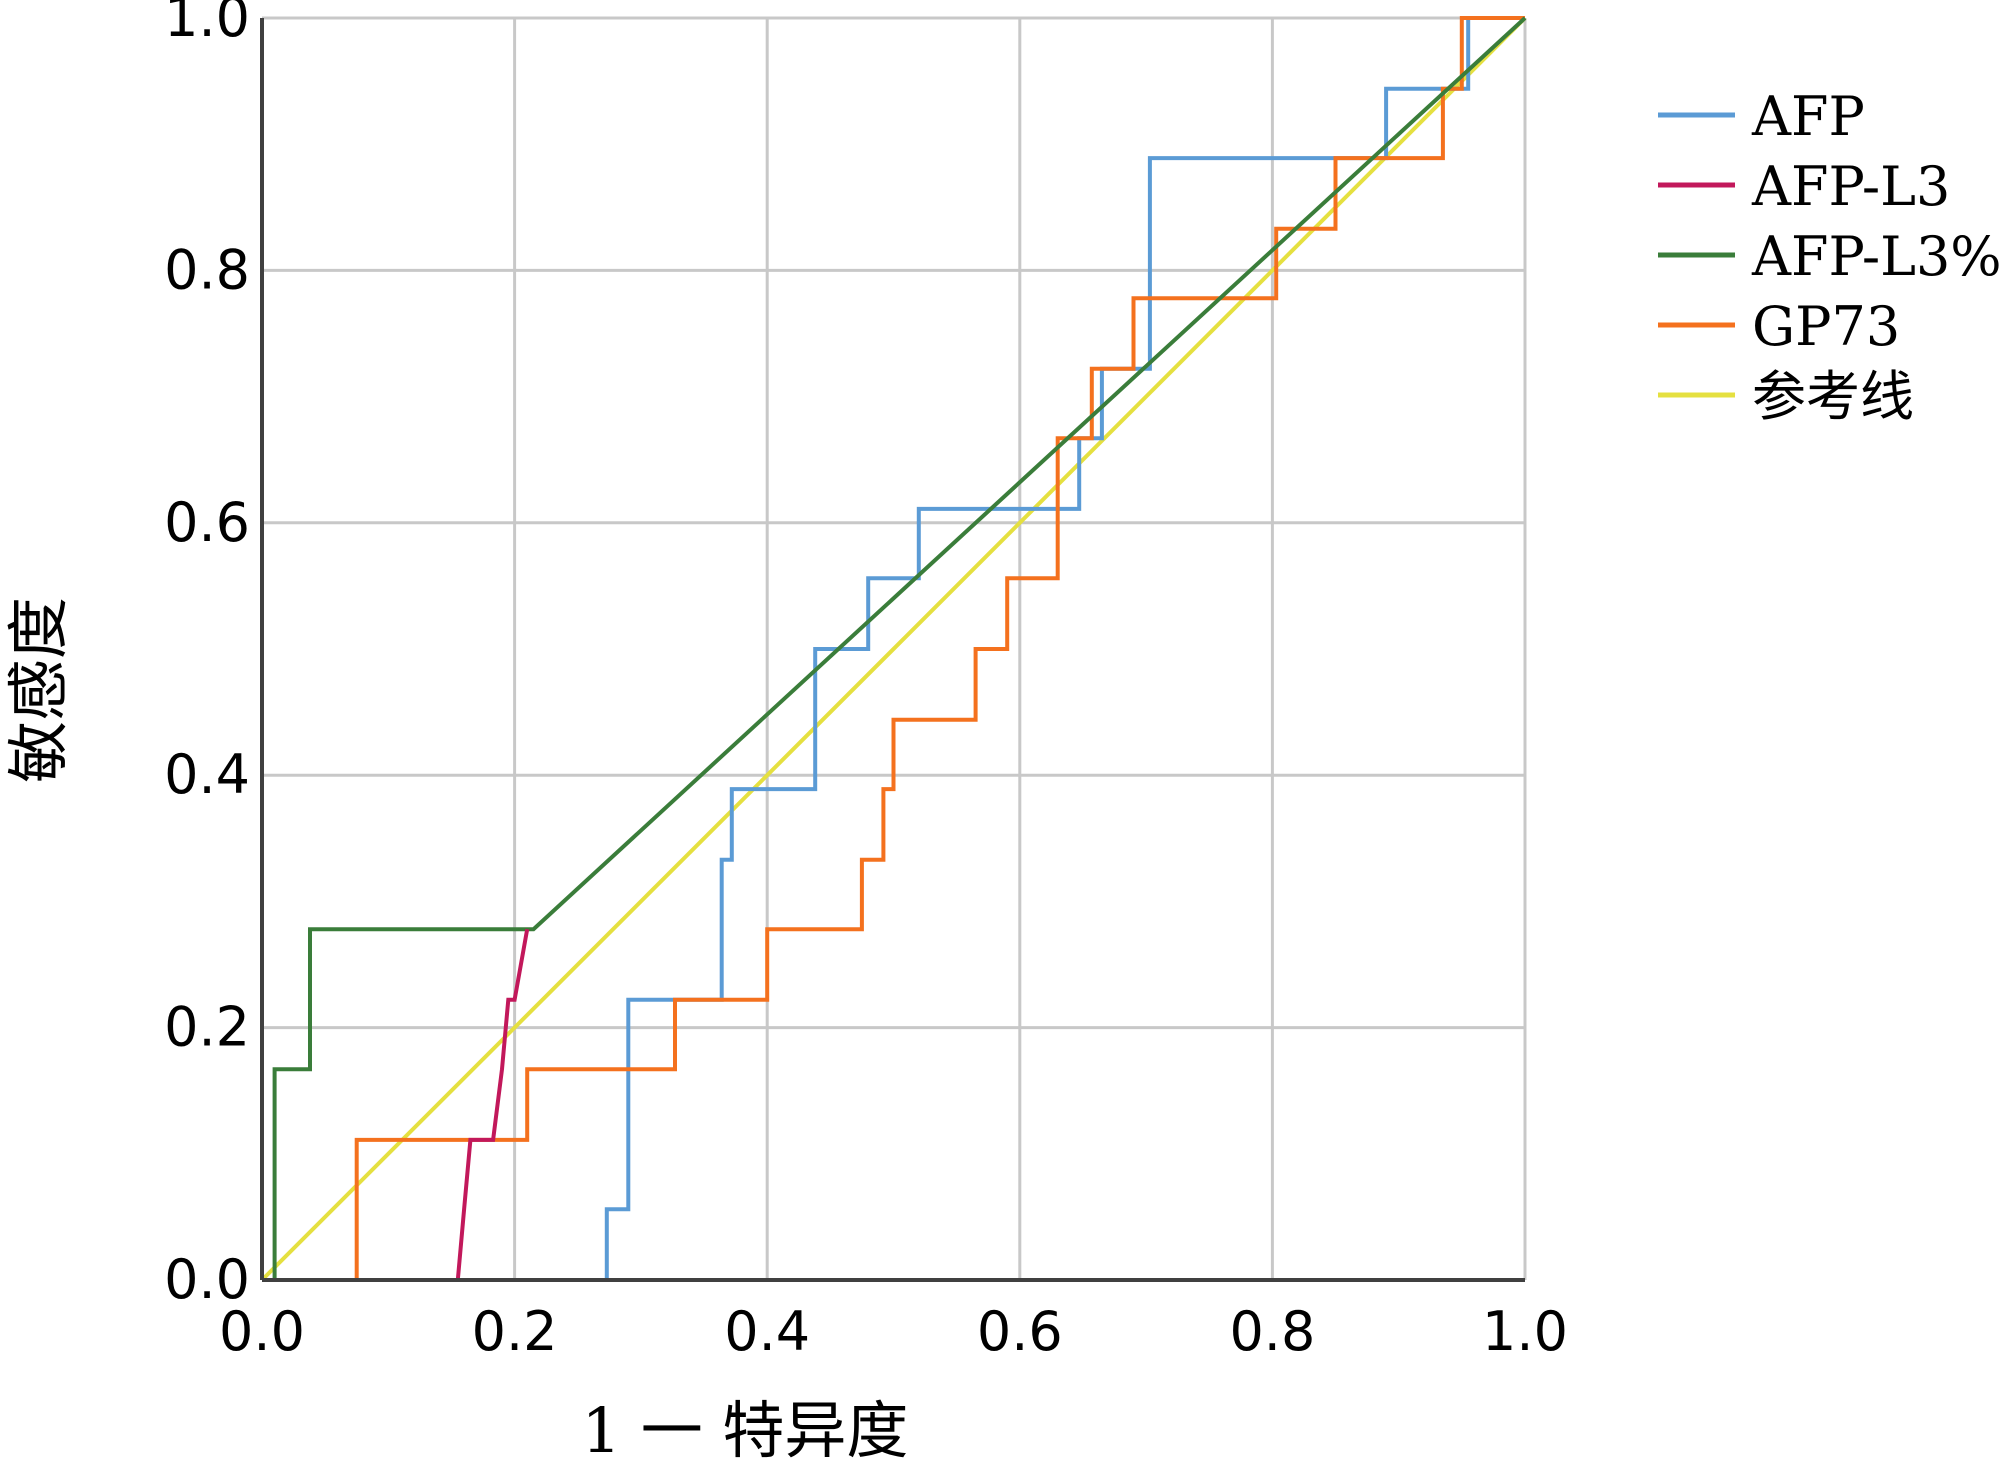 The height and width of the screenshot is (1467, 2000). Describe the element at coordinates (207, 774) in the screenshot. I see `y-tick-label: 0.4` at that location.